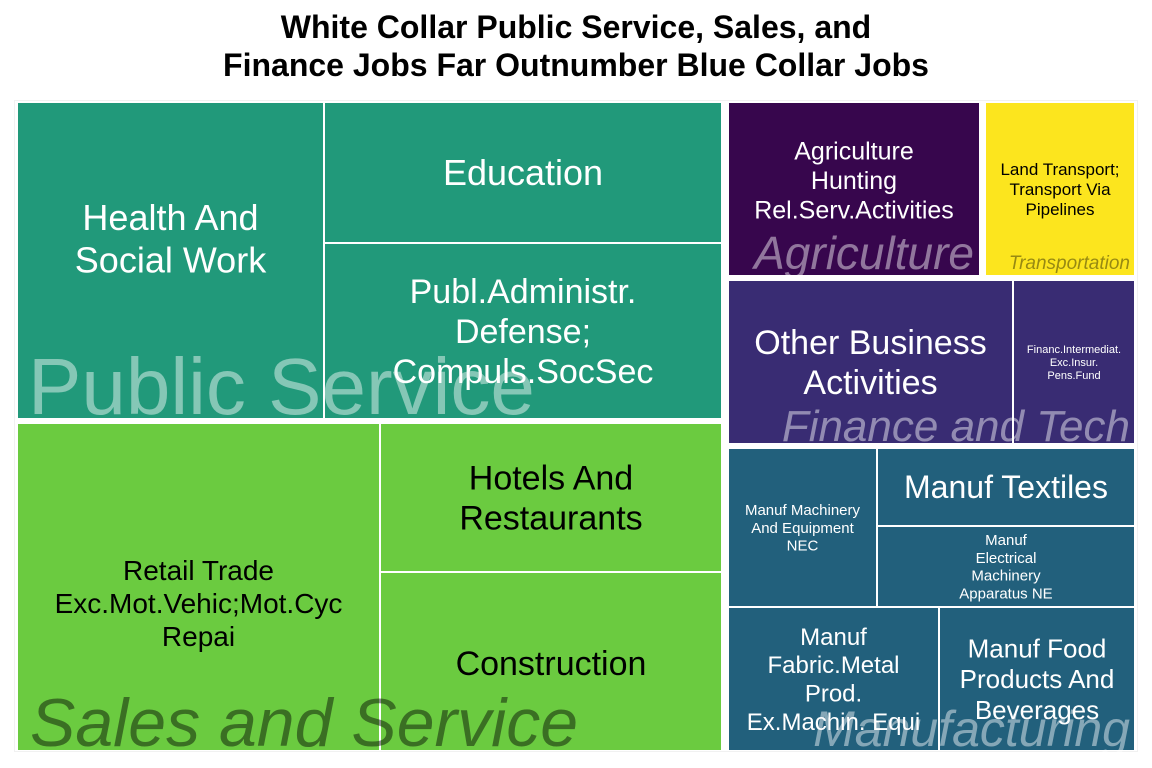 Image resolution: width=1152 pixels, height=768 pixels. What do you see at coordinates (171, 238) in the screenshot?
I see `tile-label-health-and: Health And Social Work` at bounding box center [171, 238].